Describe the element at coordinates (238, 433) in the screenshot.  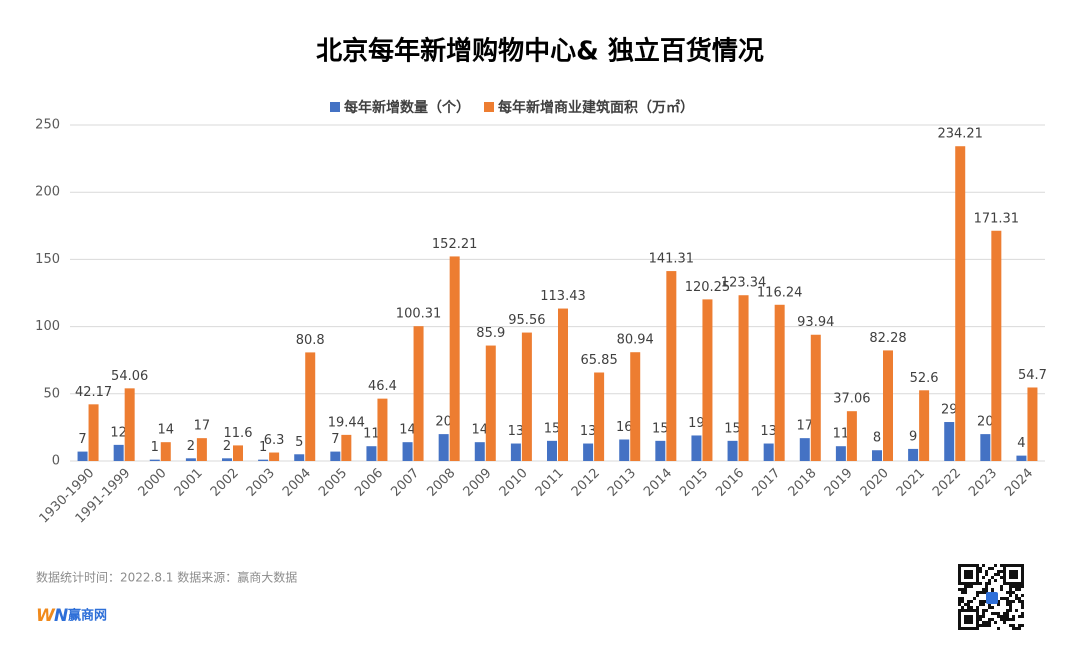
I see `value-label: 11.6` at that location.